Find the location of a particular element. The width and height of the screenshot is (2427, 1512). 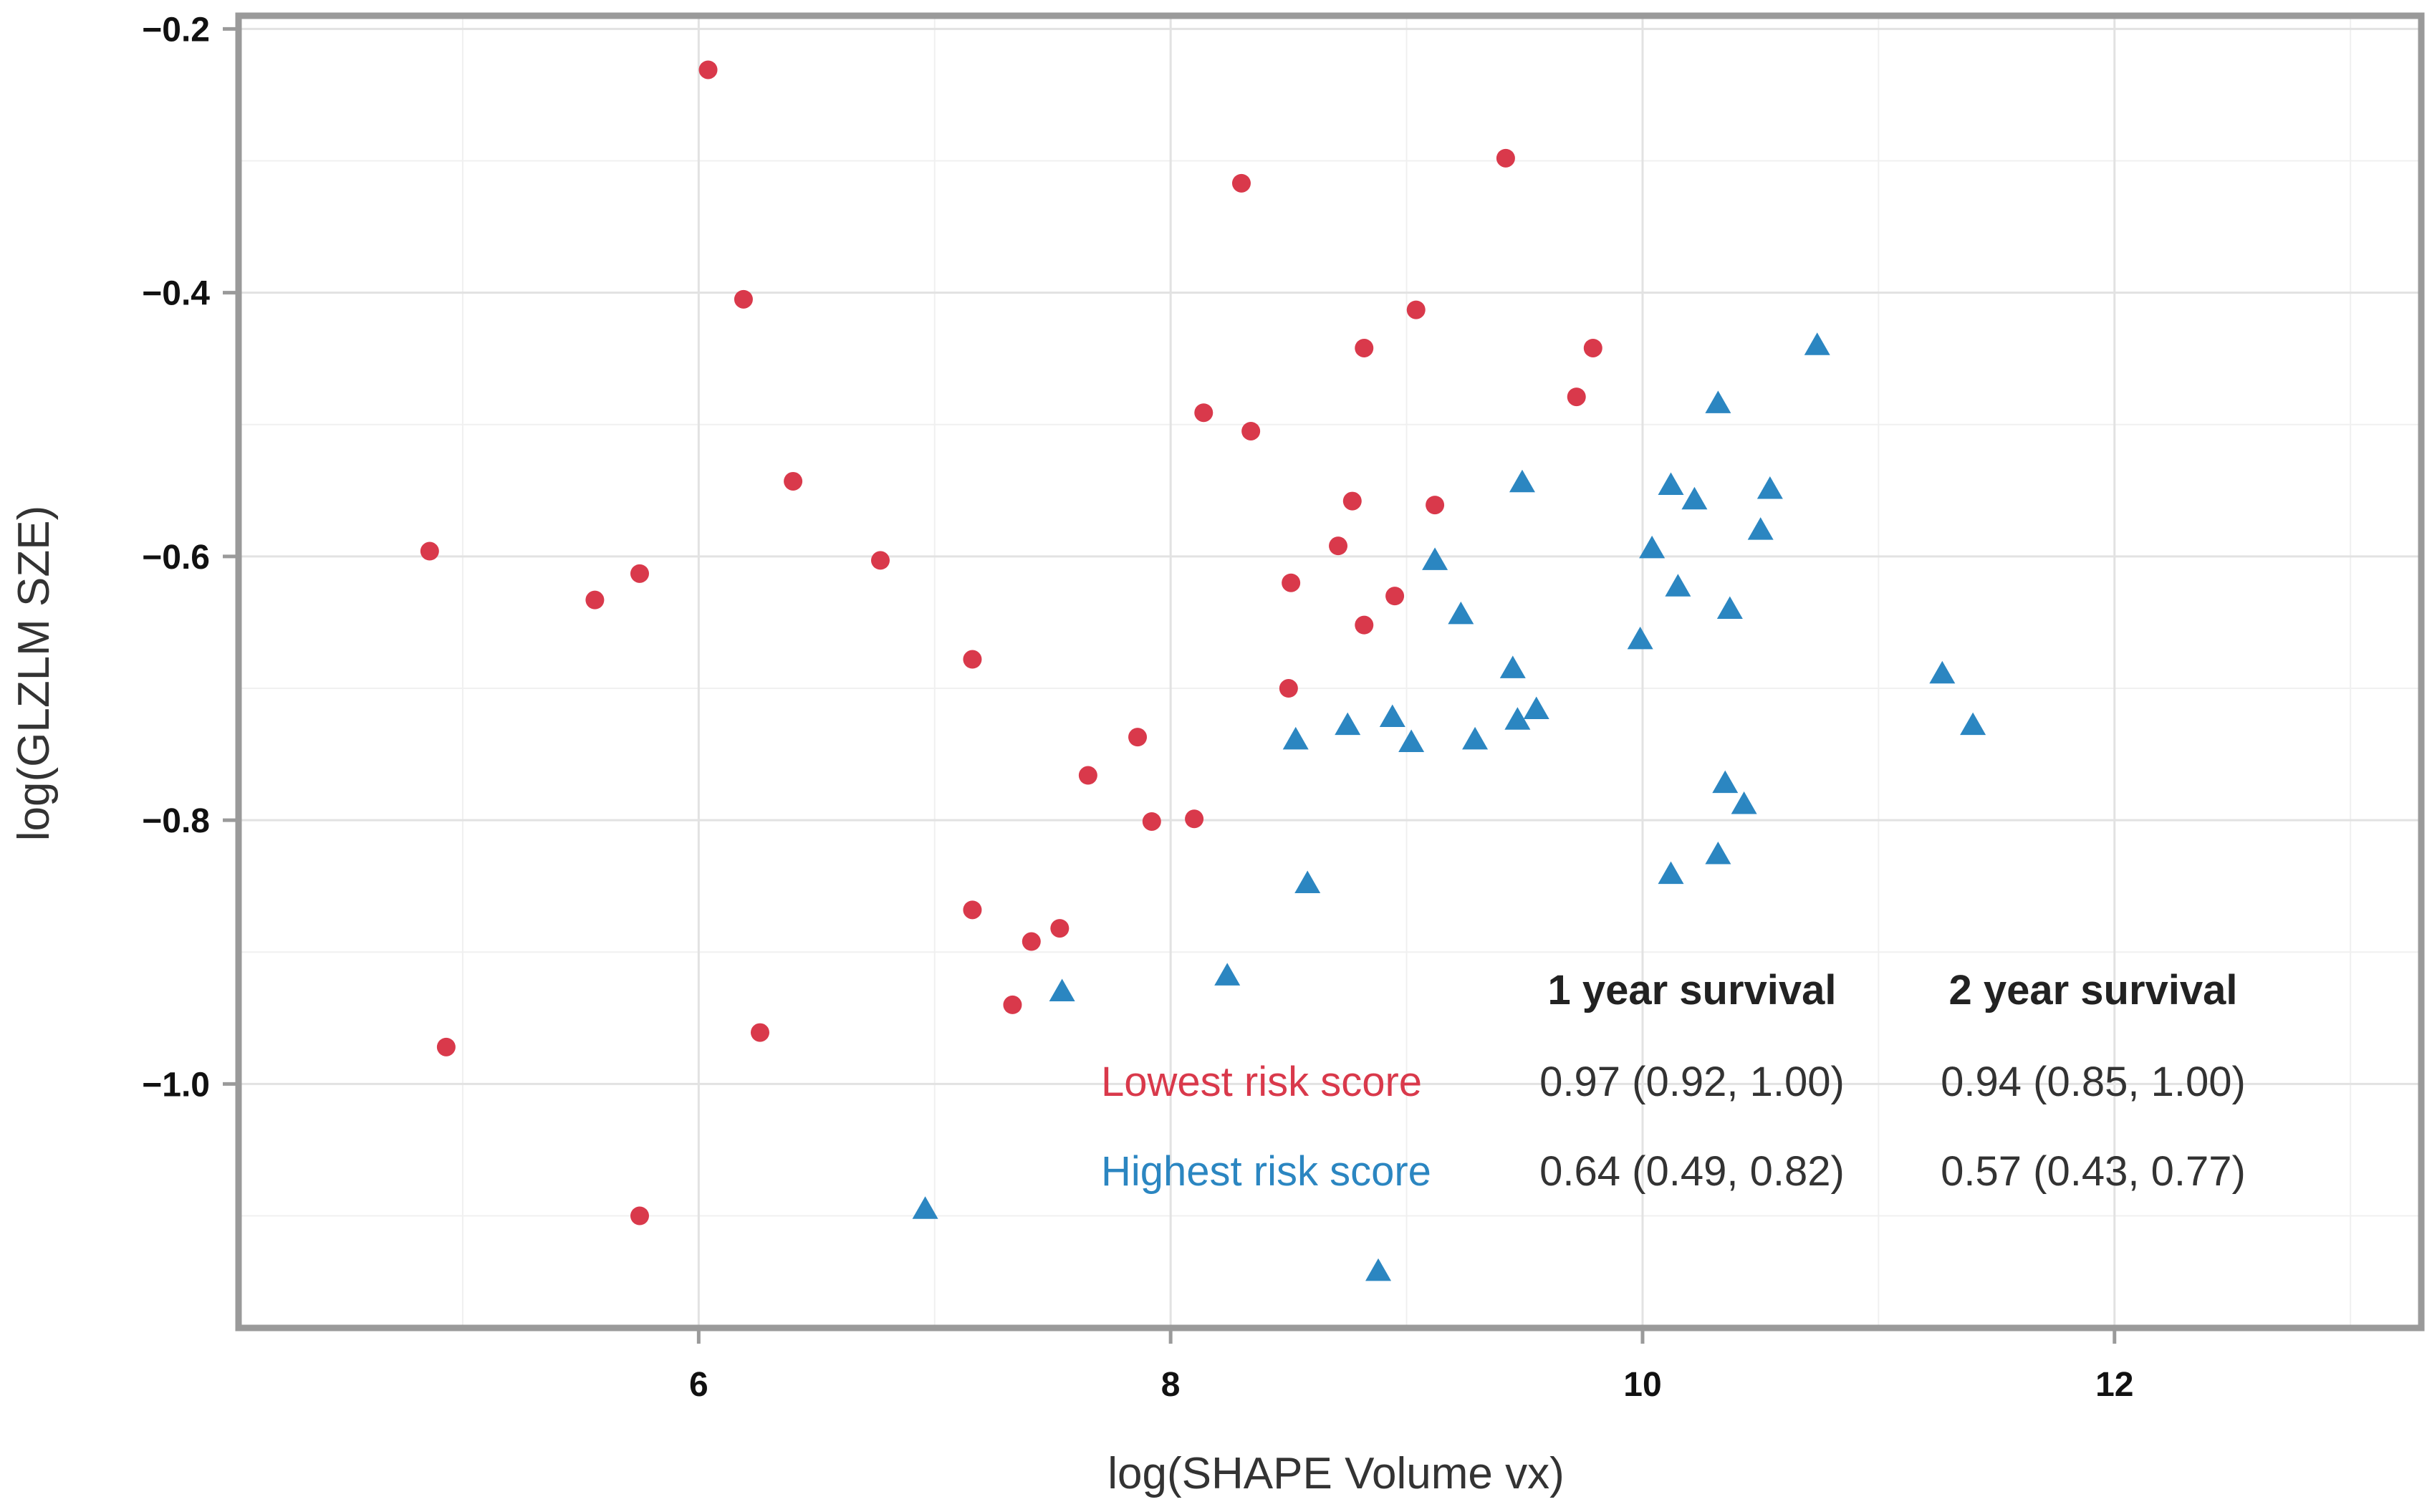

x-axis-ticks: 6 8 10 12 is located at coordinates (1411, 1366).